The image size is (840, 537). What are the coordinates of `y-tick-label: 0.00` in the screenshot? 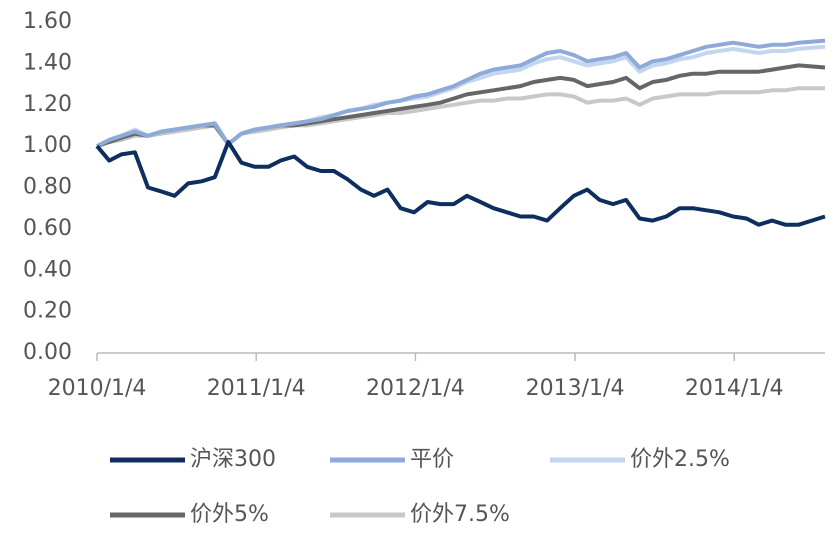 It's located at (47, 352).